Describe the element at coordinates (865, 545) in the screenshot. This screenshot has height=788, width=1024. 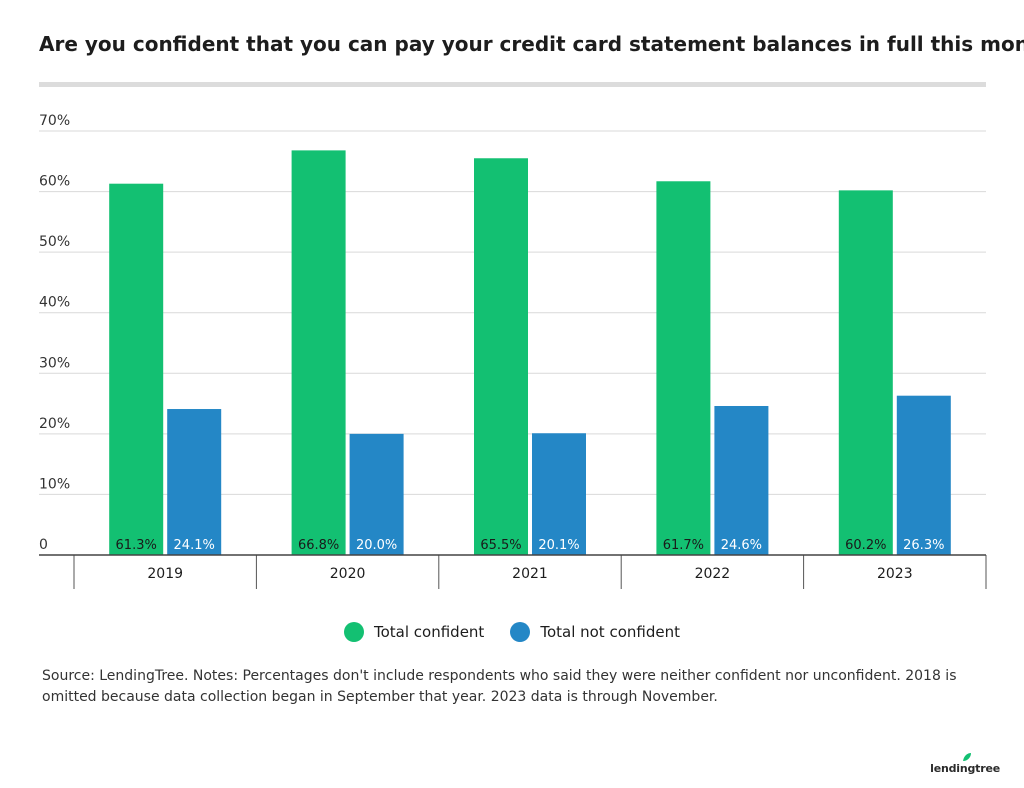
I see `data-label: 60.2%` at that location.